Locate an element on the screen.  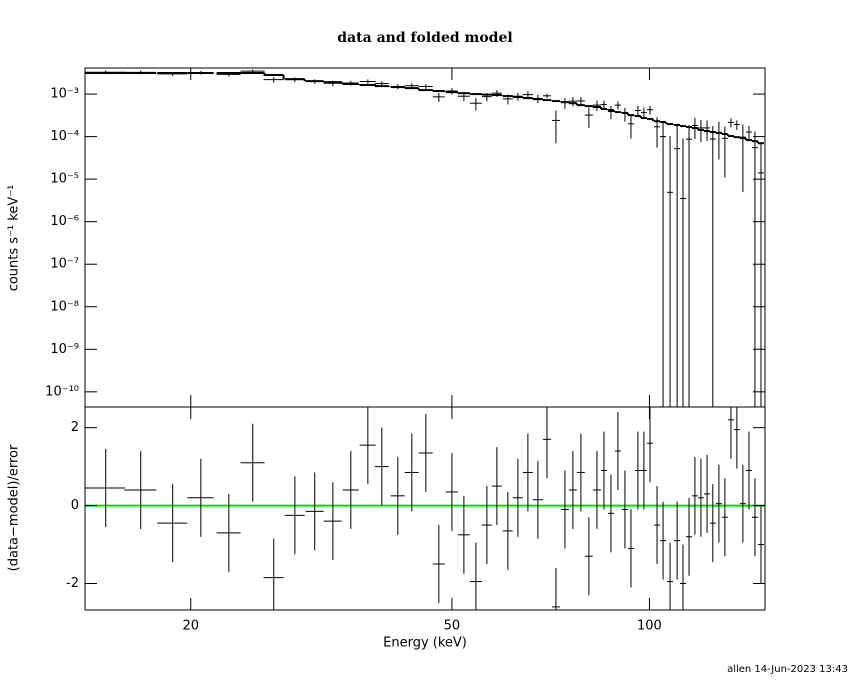
y-tick-label: 10⁻³ is located at coordinates (64, 94).